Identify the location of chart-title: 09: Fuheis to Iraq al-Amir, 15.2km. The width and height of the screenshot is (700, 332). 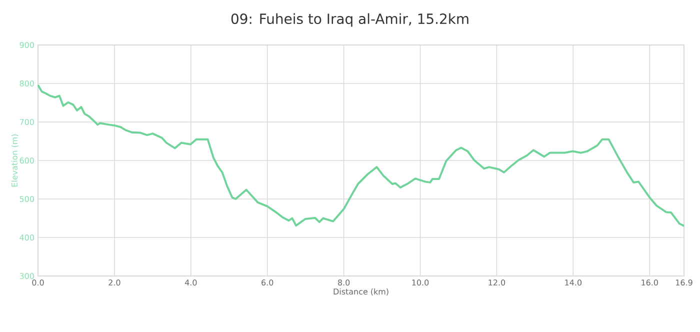
(349, 20).